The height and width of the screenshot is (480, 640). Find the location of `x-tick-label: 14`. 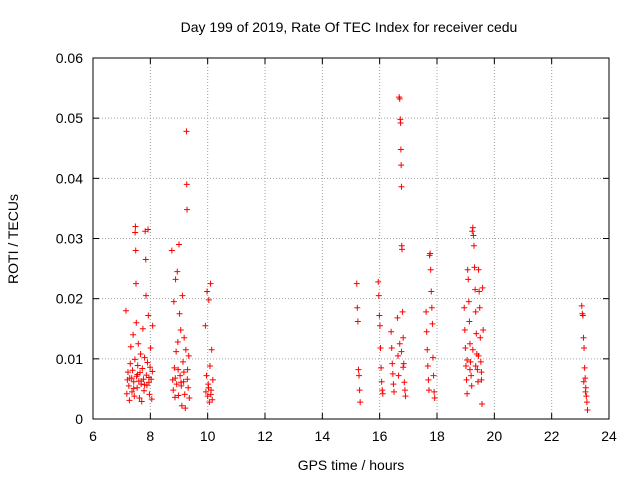

x-tick-label: 14 is located at coordinates (323, 436).